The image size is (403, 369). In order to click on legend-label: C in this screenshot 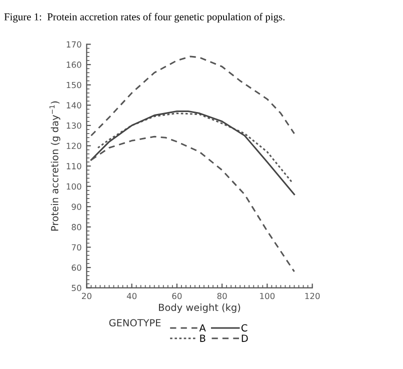, I will do `click(244, 328)`.